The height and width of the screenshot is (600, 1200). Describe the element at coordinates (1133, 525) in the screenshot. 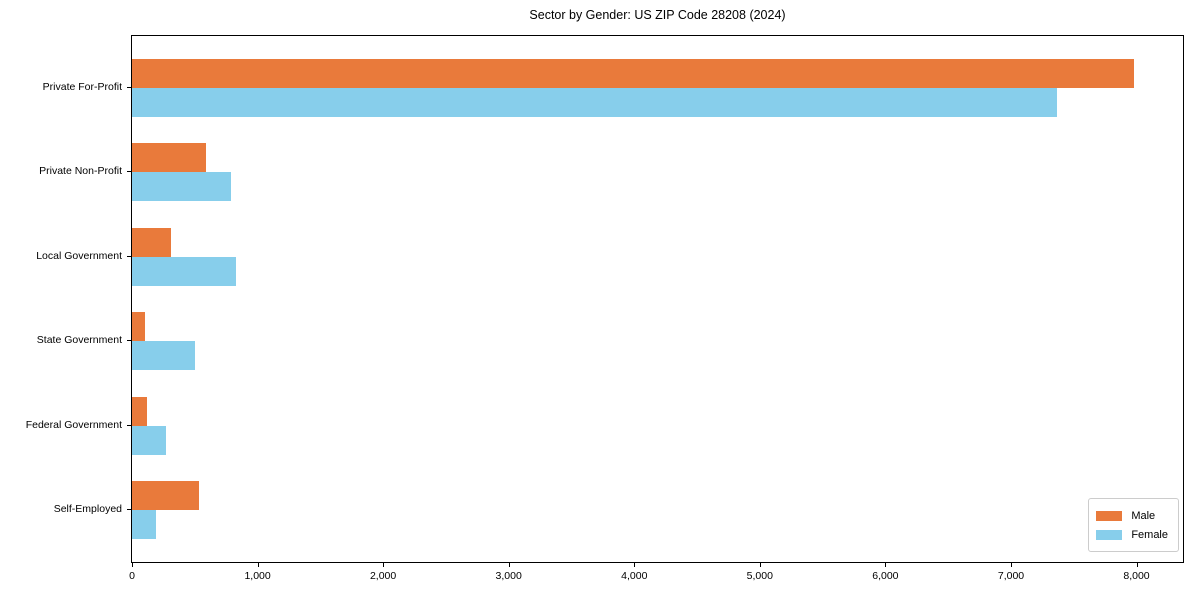

I see `legend: Male Female` at that location.